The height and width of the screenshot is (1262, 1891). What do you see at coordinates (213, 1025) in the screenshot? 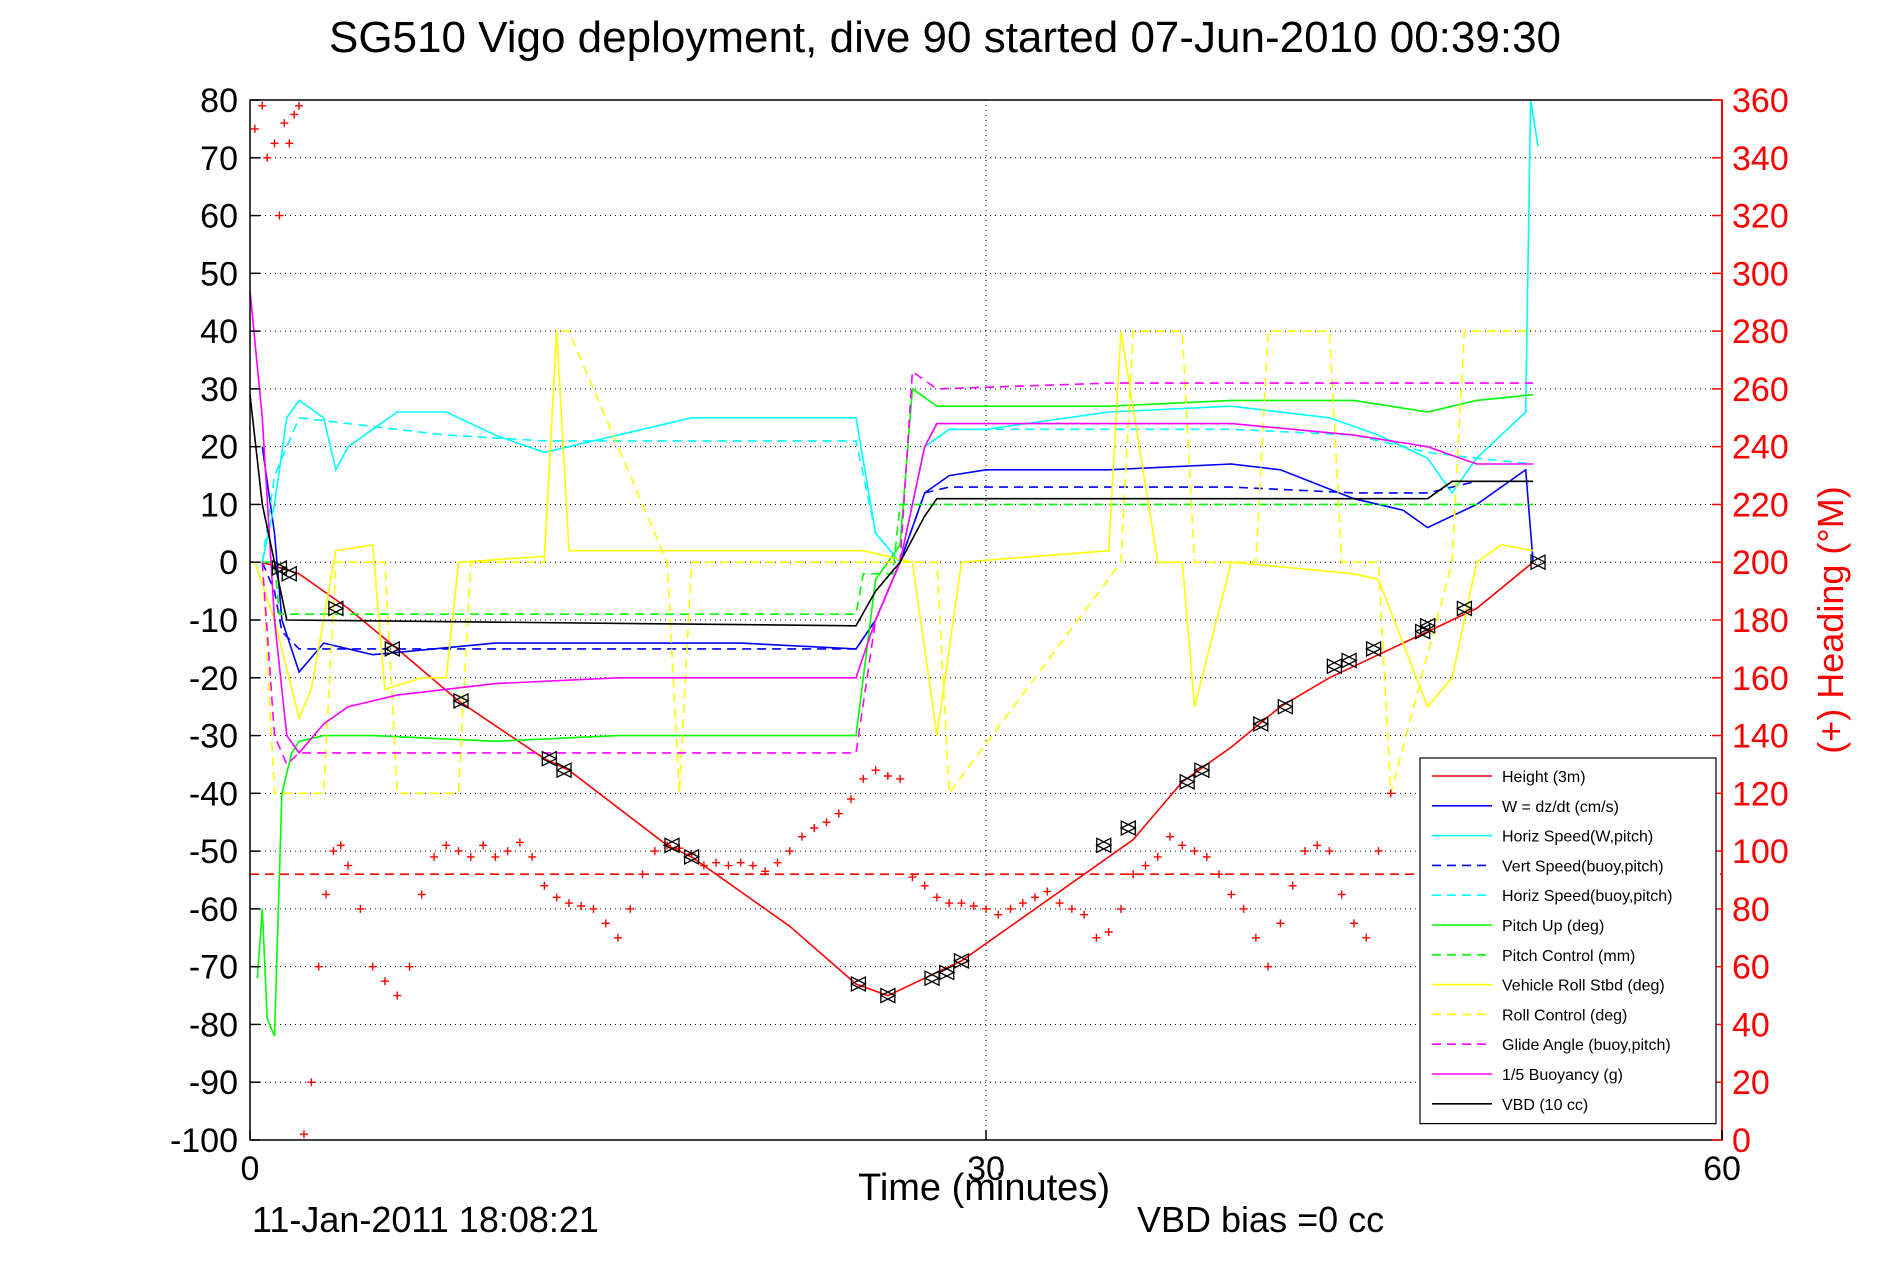
I see `y-tick-label: -80` at bounding box center [213, 1025].